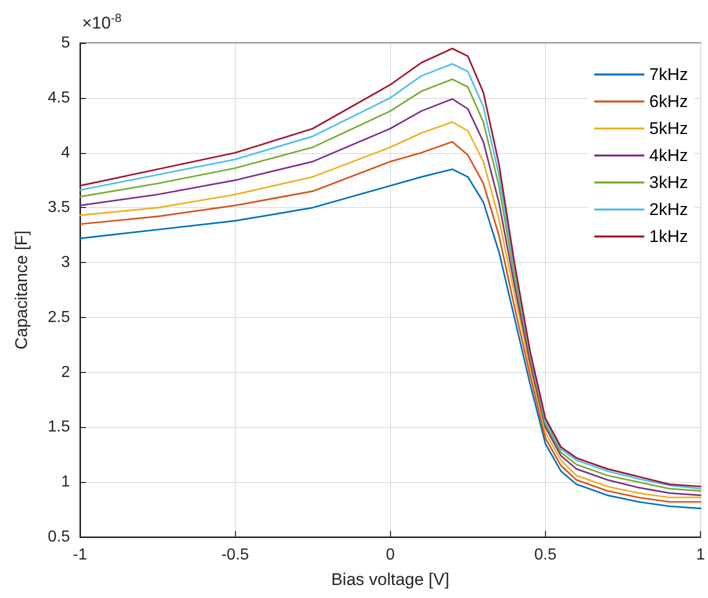 The height and width of the screenshot is (598, 708). I want to click on y-tick-label: 2.5, so click(59, 317).